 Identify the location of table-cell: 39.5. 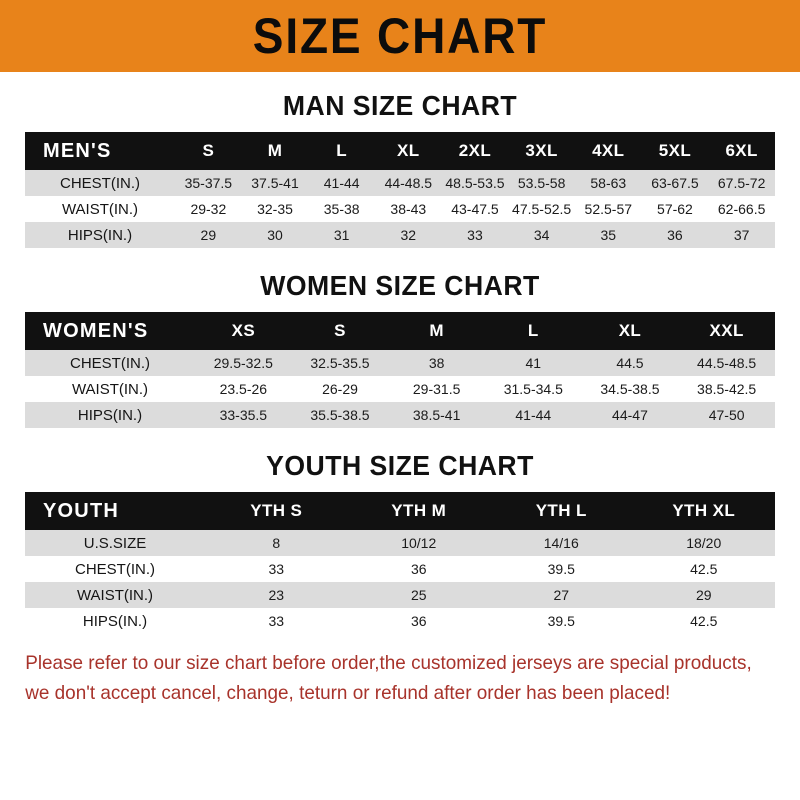
(561, 621).